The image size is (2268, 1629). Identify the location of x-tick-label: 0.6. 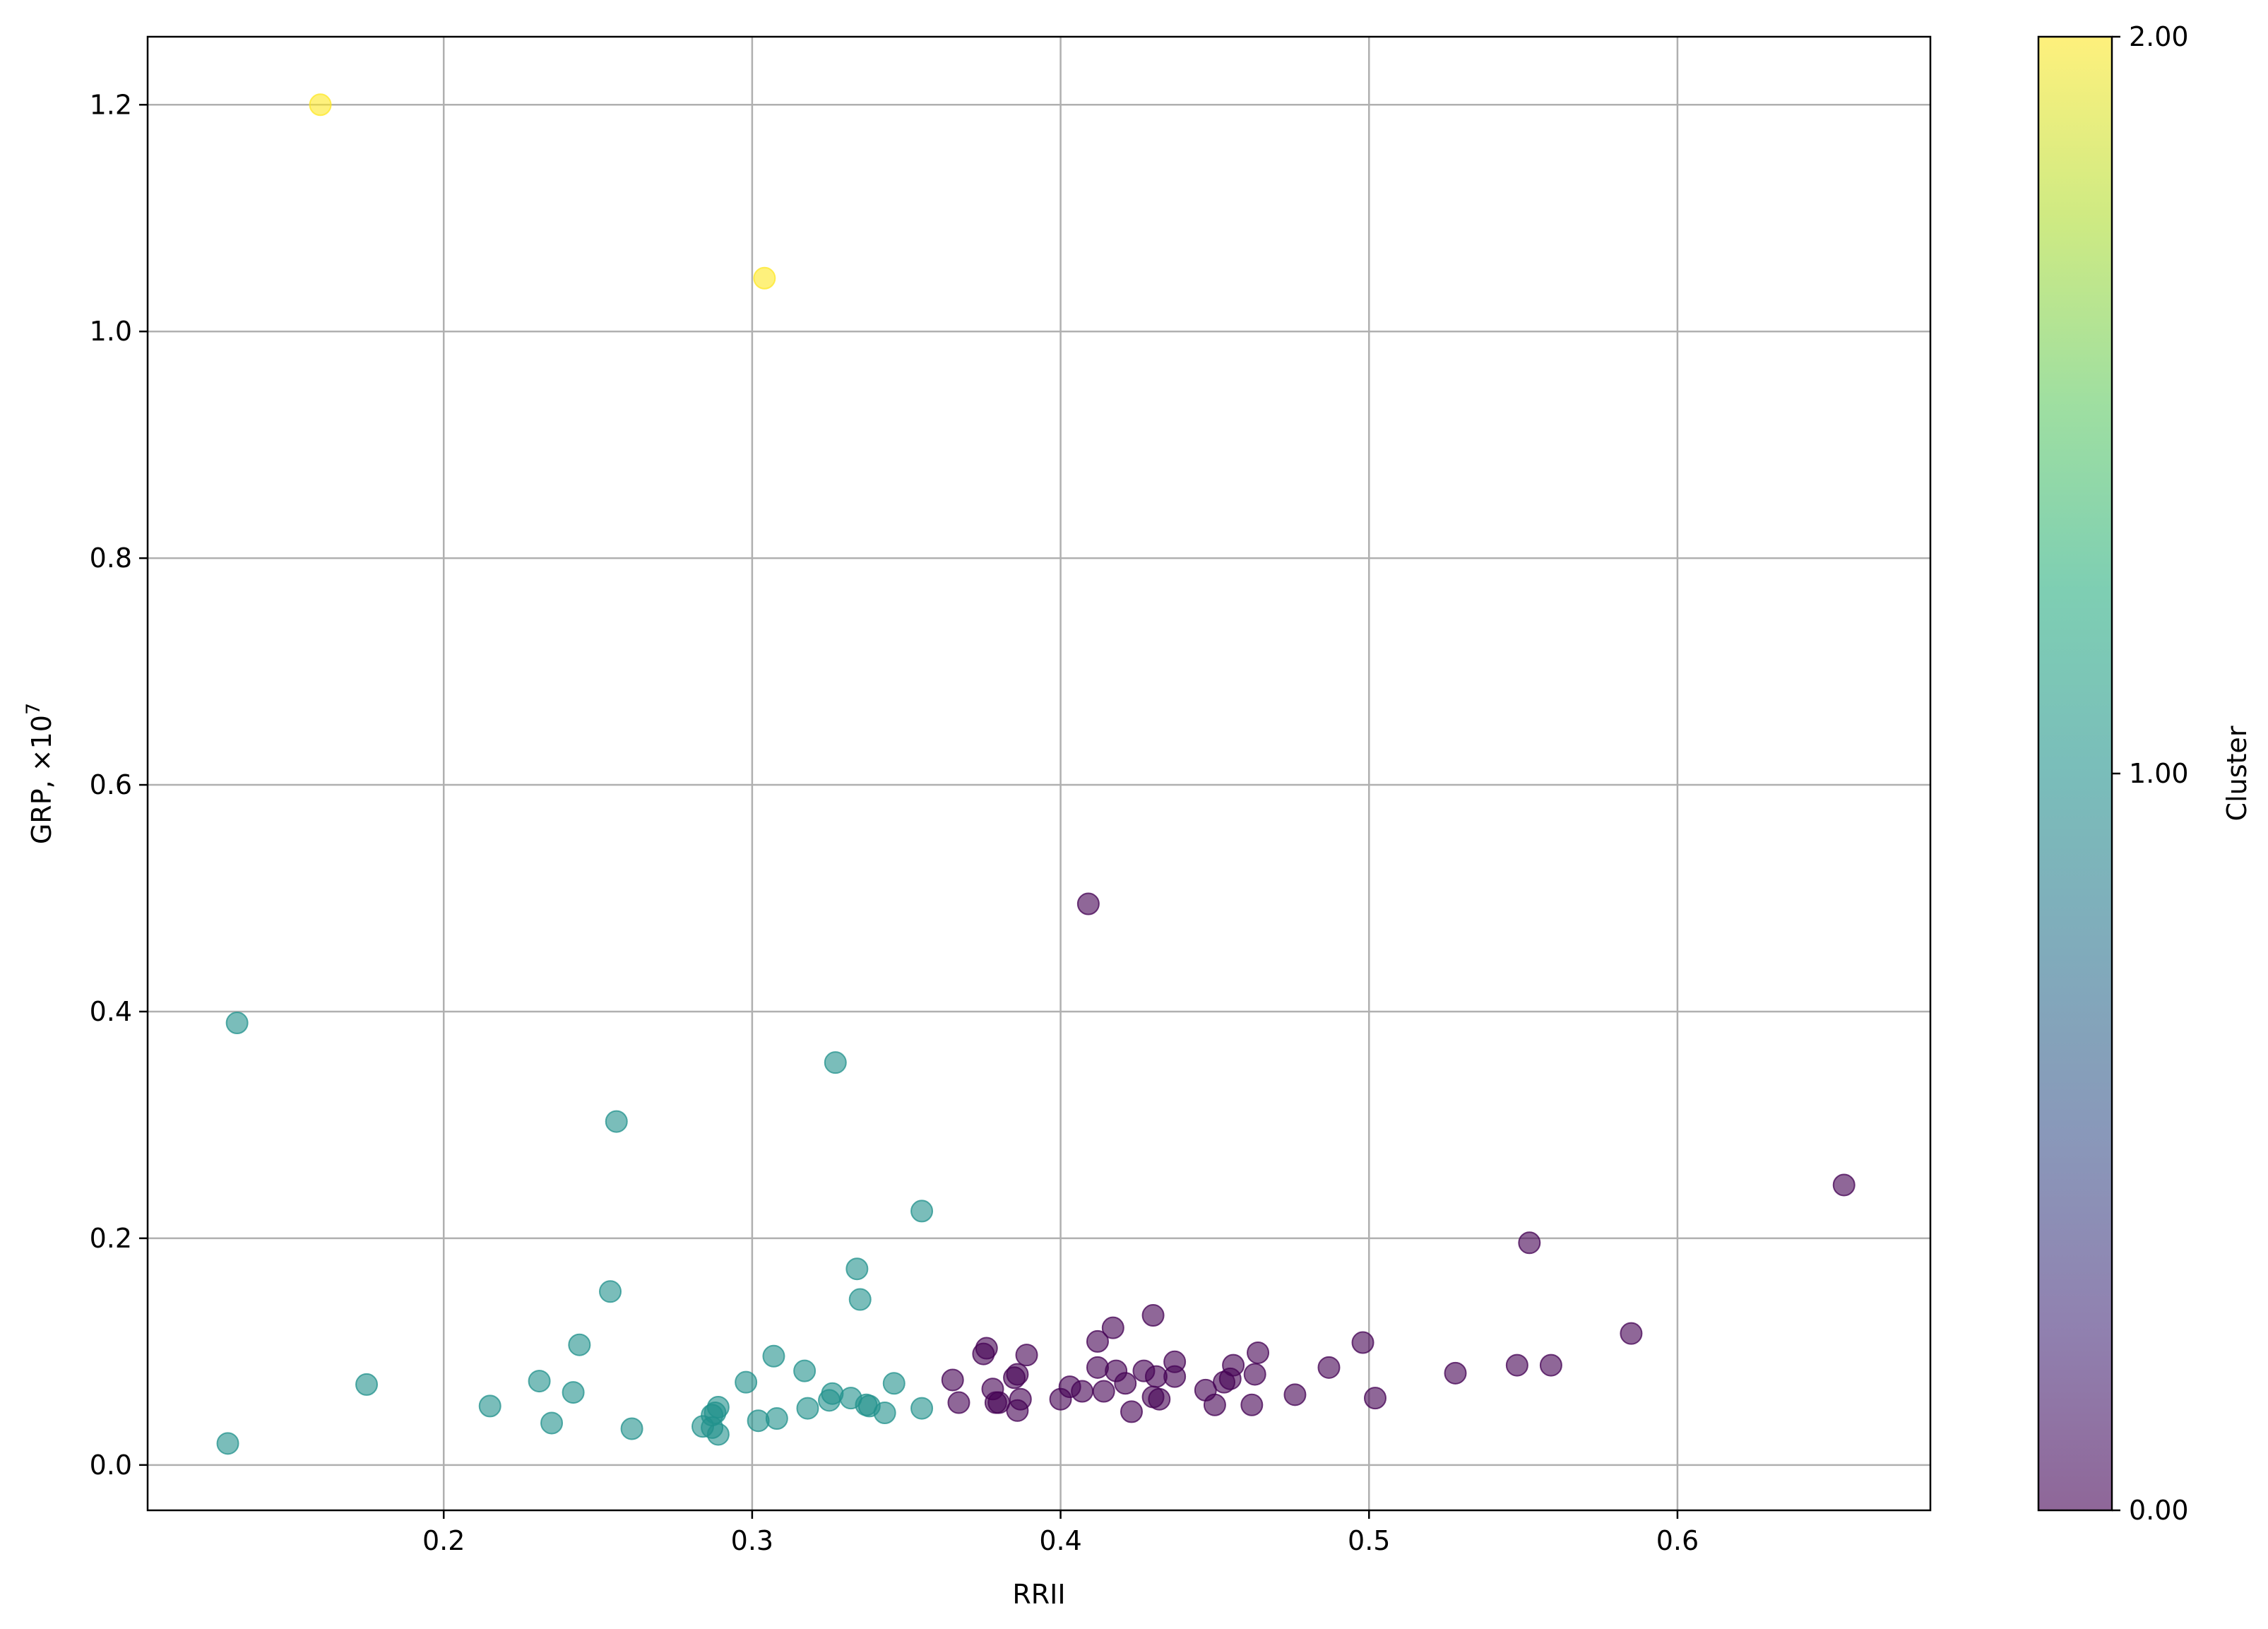
(1677, 1540).